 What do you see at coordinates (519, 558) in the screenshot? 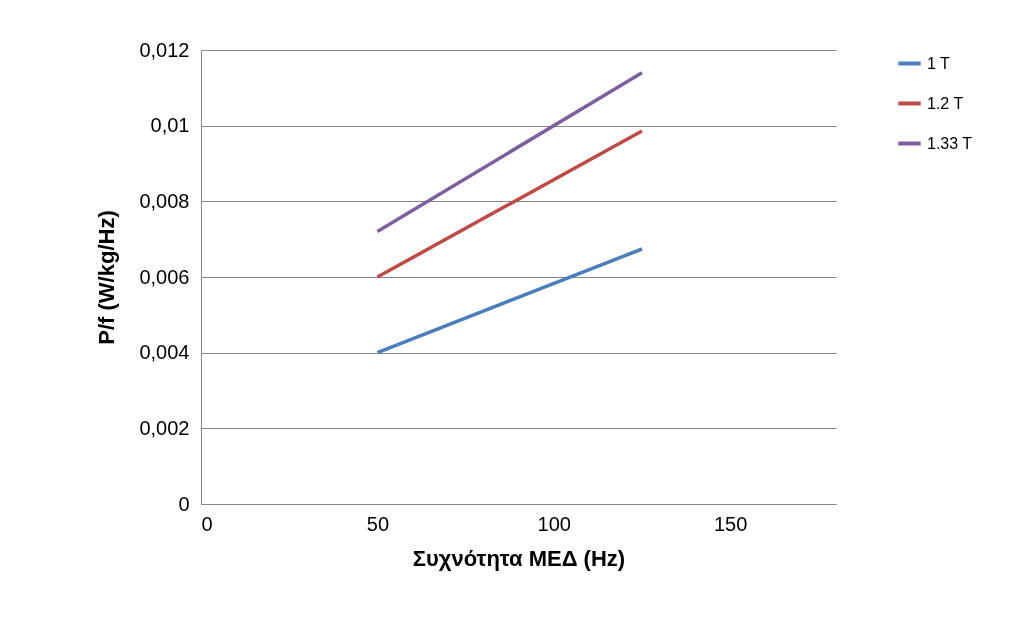
I see `x-axis-title: Συχνότητα ΜΕΔ (Hz)` at bounding box center [519, 558].